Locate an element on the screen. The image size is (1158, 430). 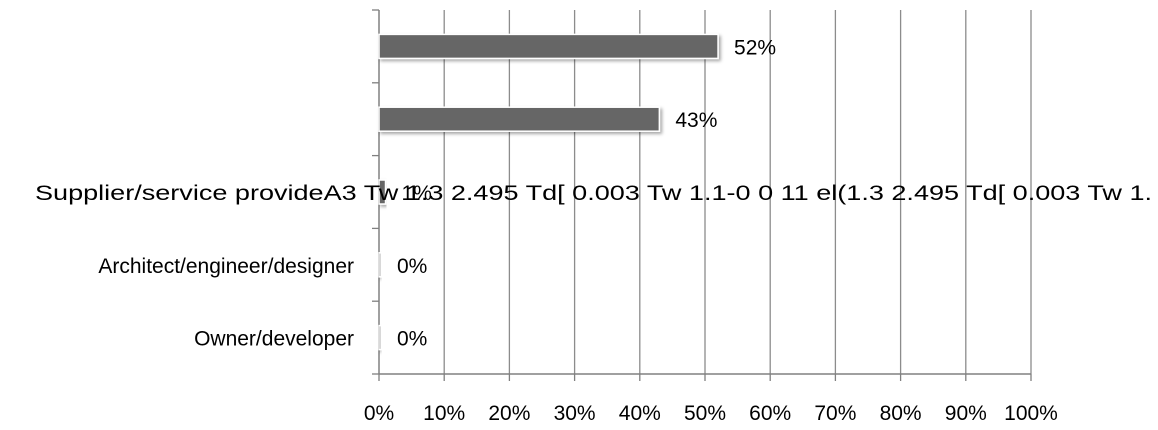
data-label: 52% is located at coordinates (755, 47).